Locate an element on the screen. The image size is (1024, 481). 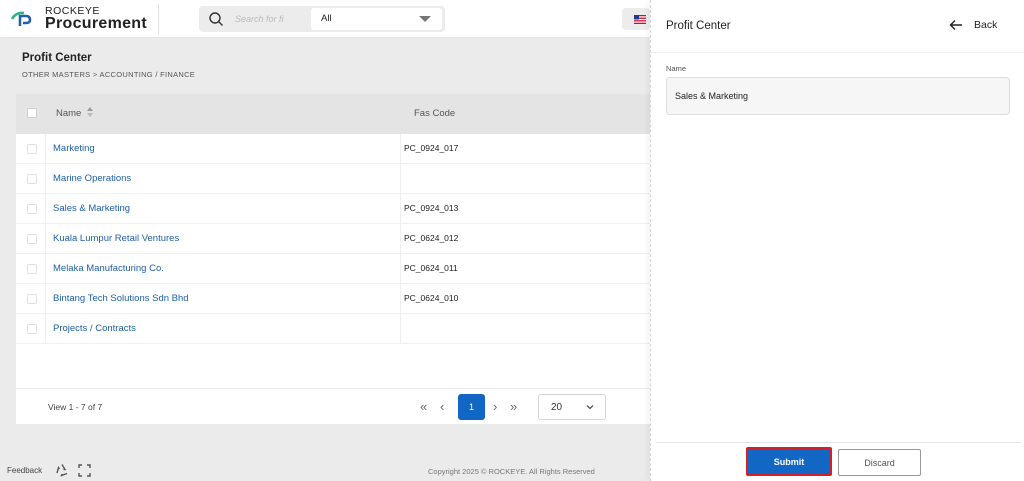
select-all-checkbox is located at coordinates (32, 113).